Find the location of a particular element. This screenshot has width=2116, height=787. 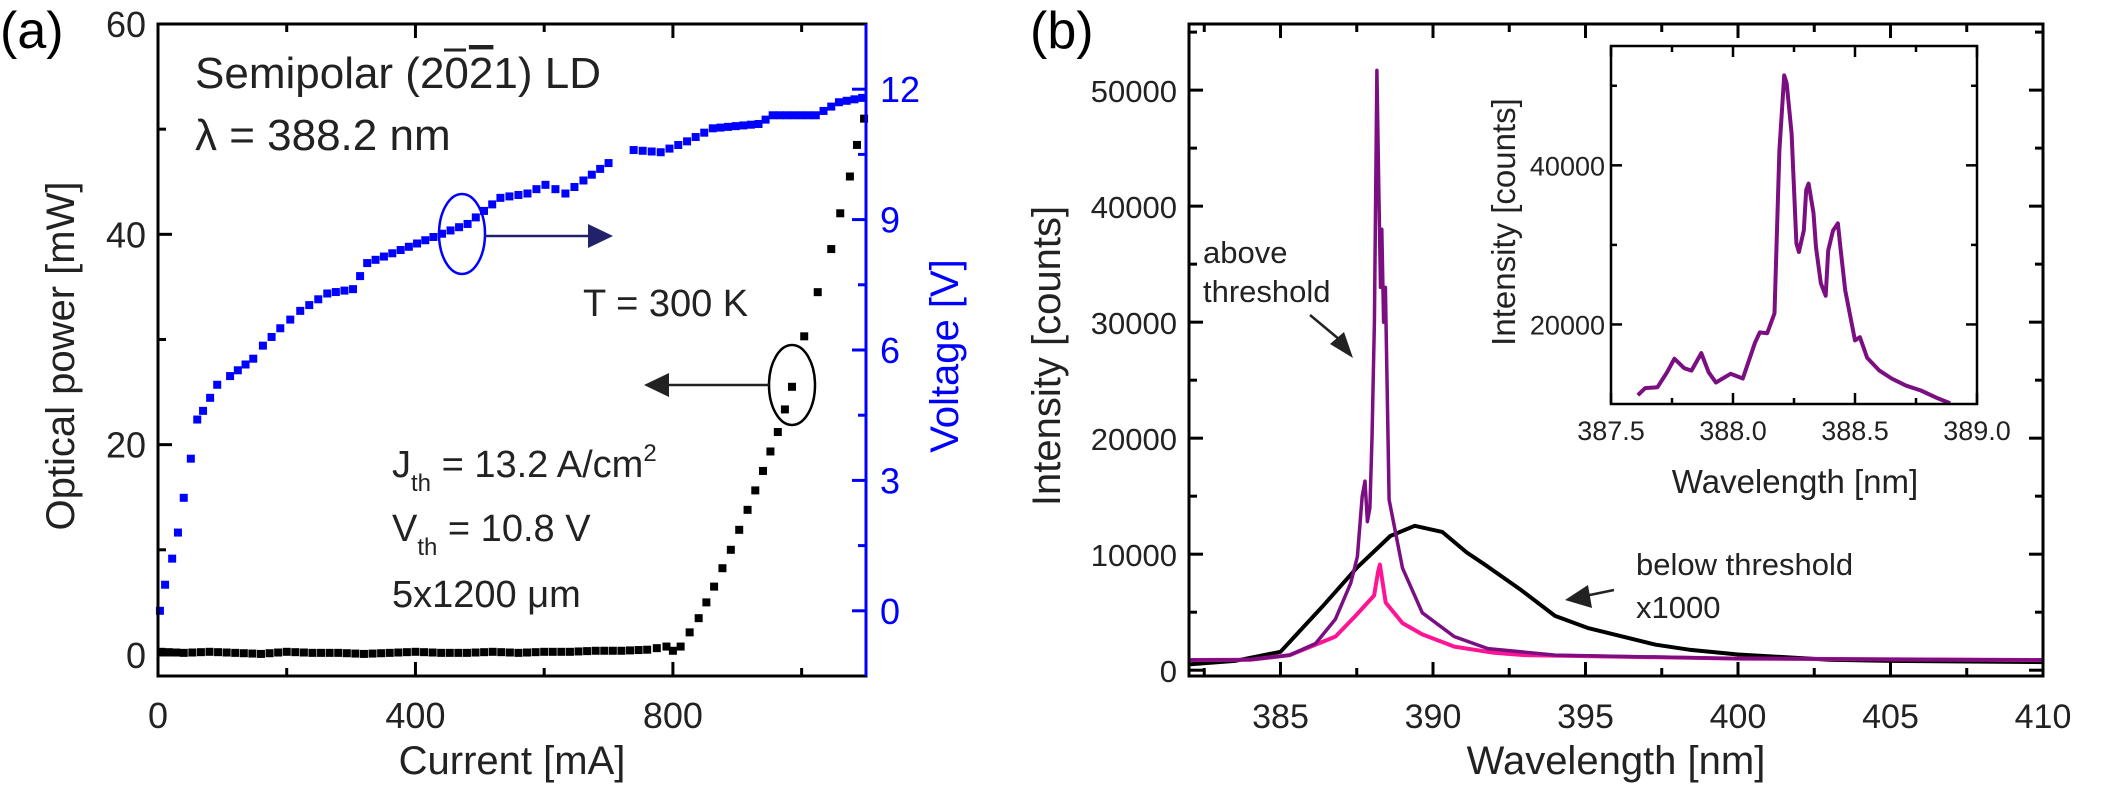

wavelength-label: λ = 388.2 nm is located at coordinates (323, 135).